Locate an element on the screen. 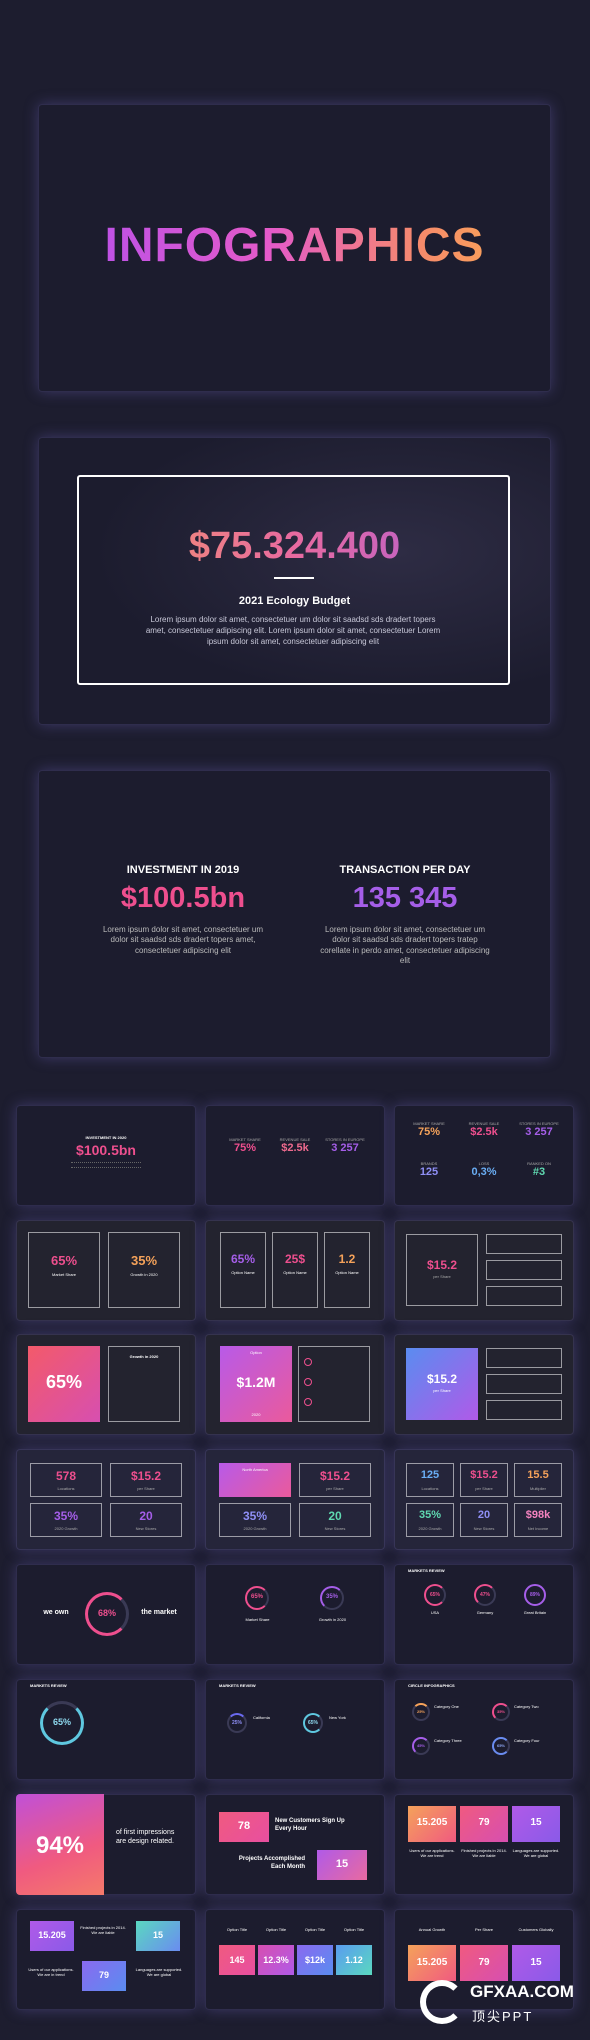 The height and width of the screenshot is (2040, 590). value: $15.2 is located at coordinates (146, 1476).